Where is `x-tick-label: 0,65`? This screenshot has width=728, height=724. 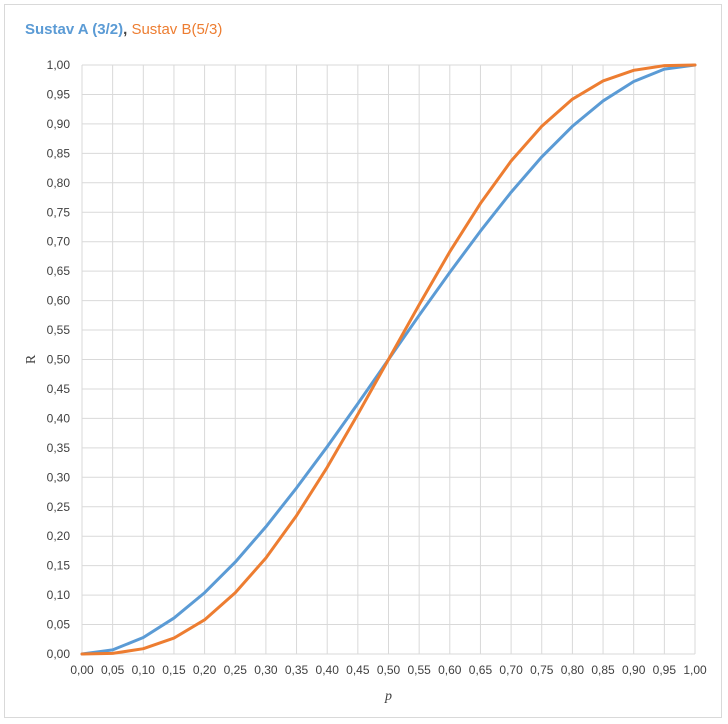 x-tick-label: 0,65 is located at coordinates (481, 670).